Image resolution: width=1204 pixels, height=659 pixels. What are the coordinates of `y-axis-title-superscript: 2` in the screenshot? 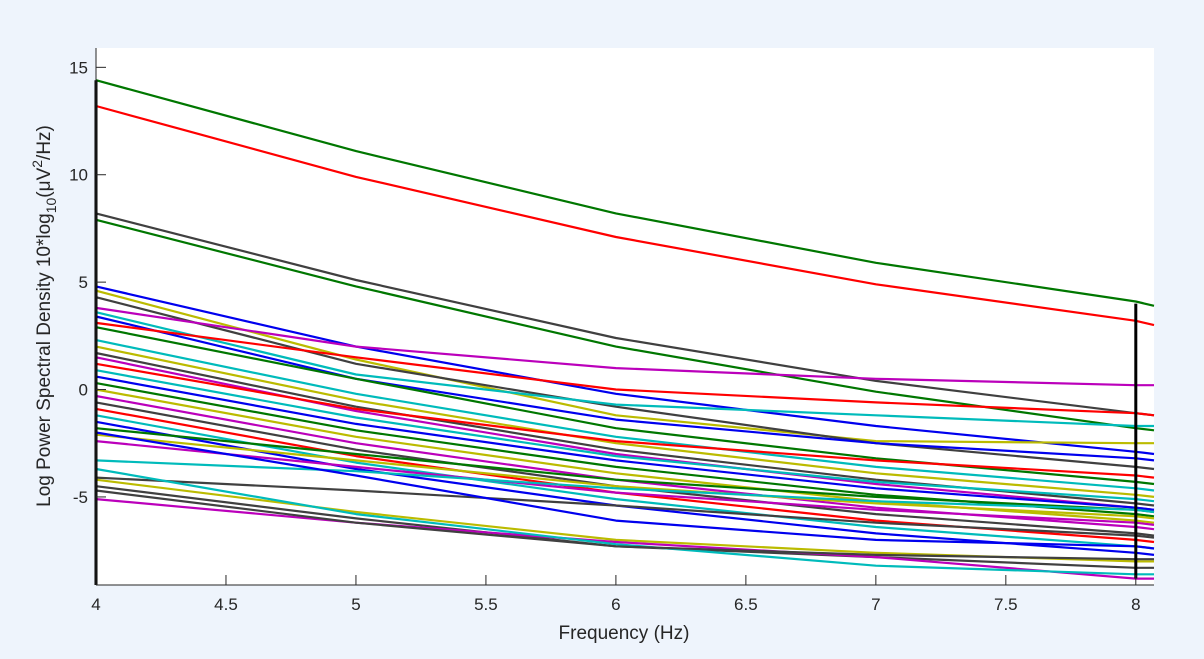 It's located at (37, 164).